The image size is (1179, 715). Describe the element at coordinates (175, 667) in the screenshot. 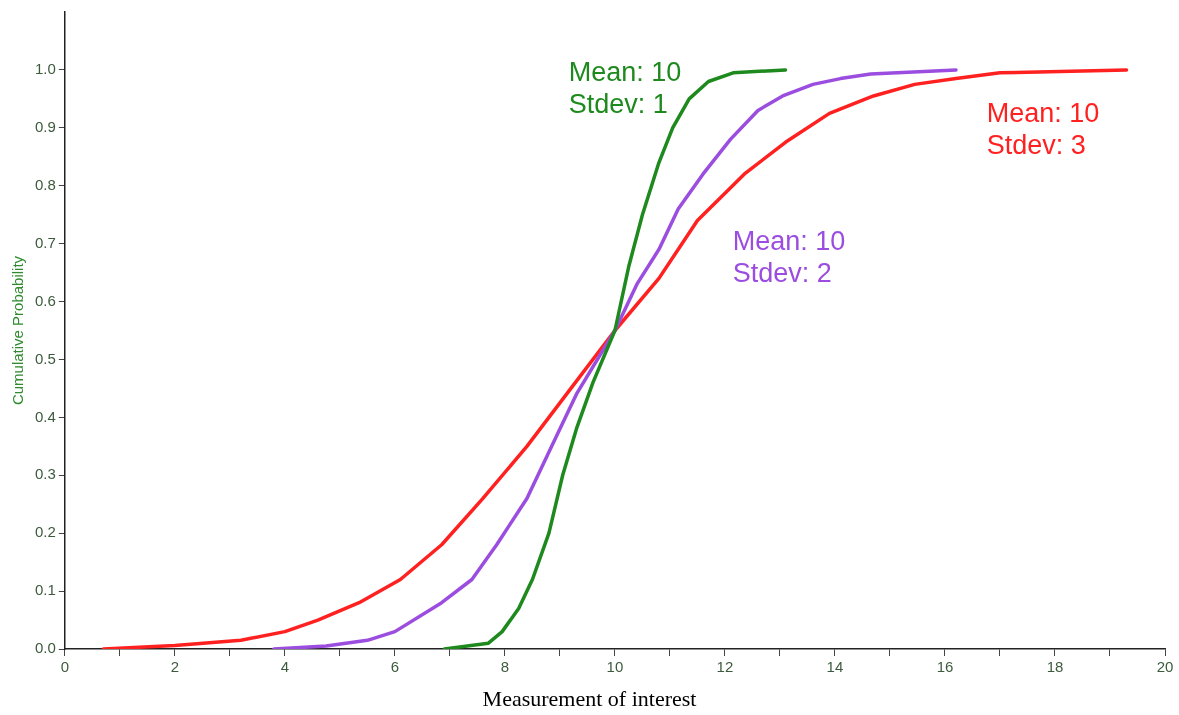

I see `x-tick-label: 2` at that location.